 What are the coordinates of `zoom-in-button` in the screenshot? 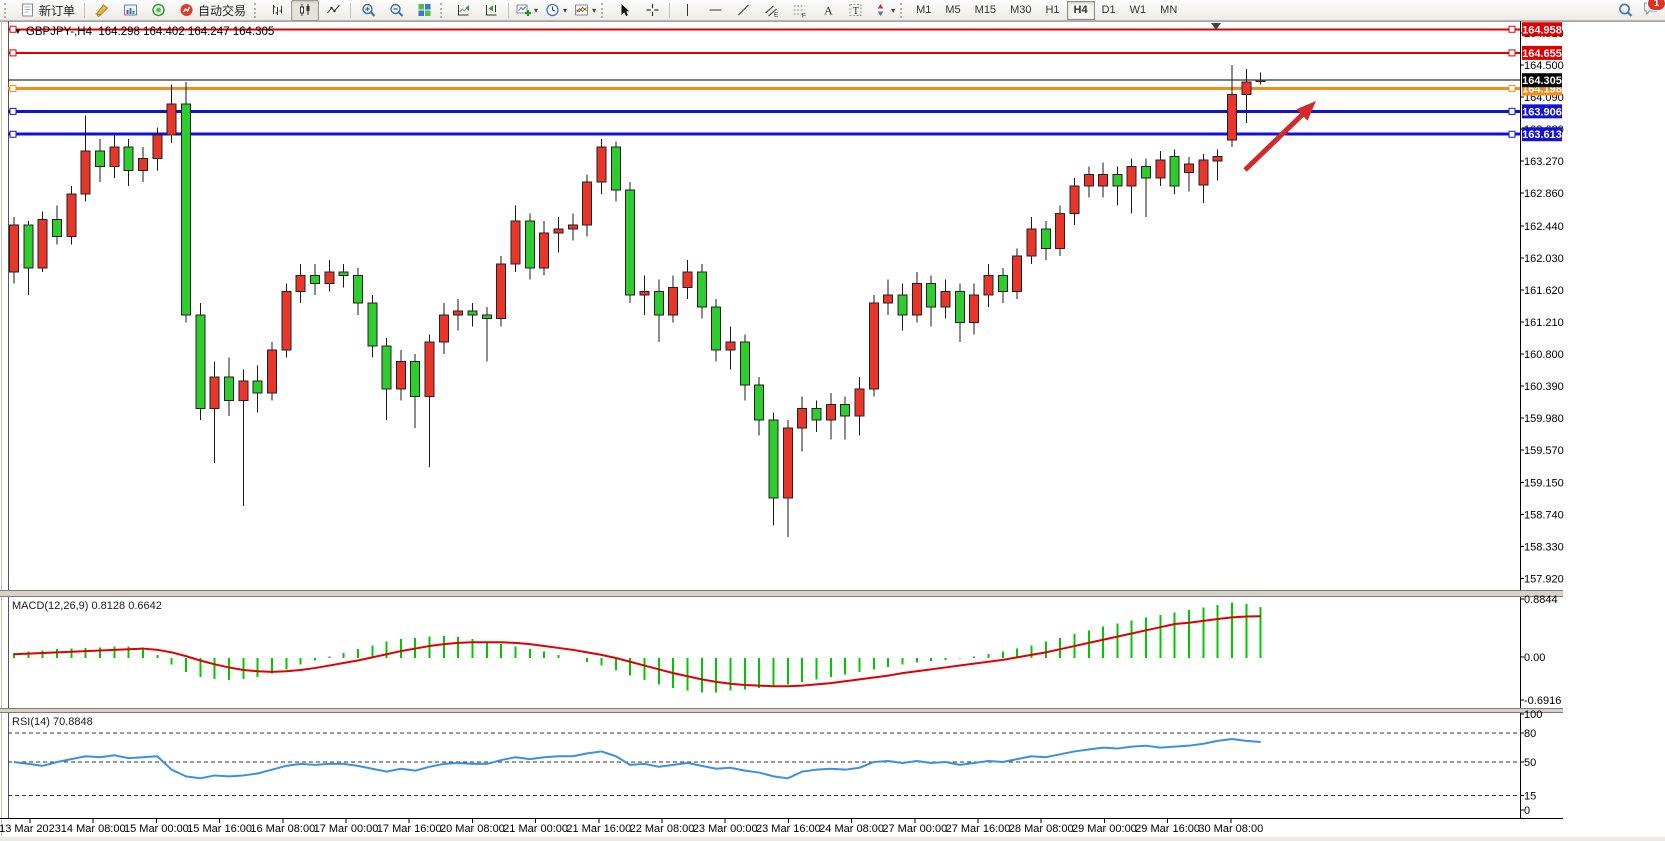 It's located at (368, 10).